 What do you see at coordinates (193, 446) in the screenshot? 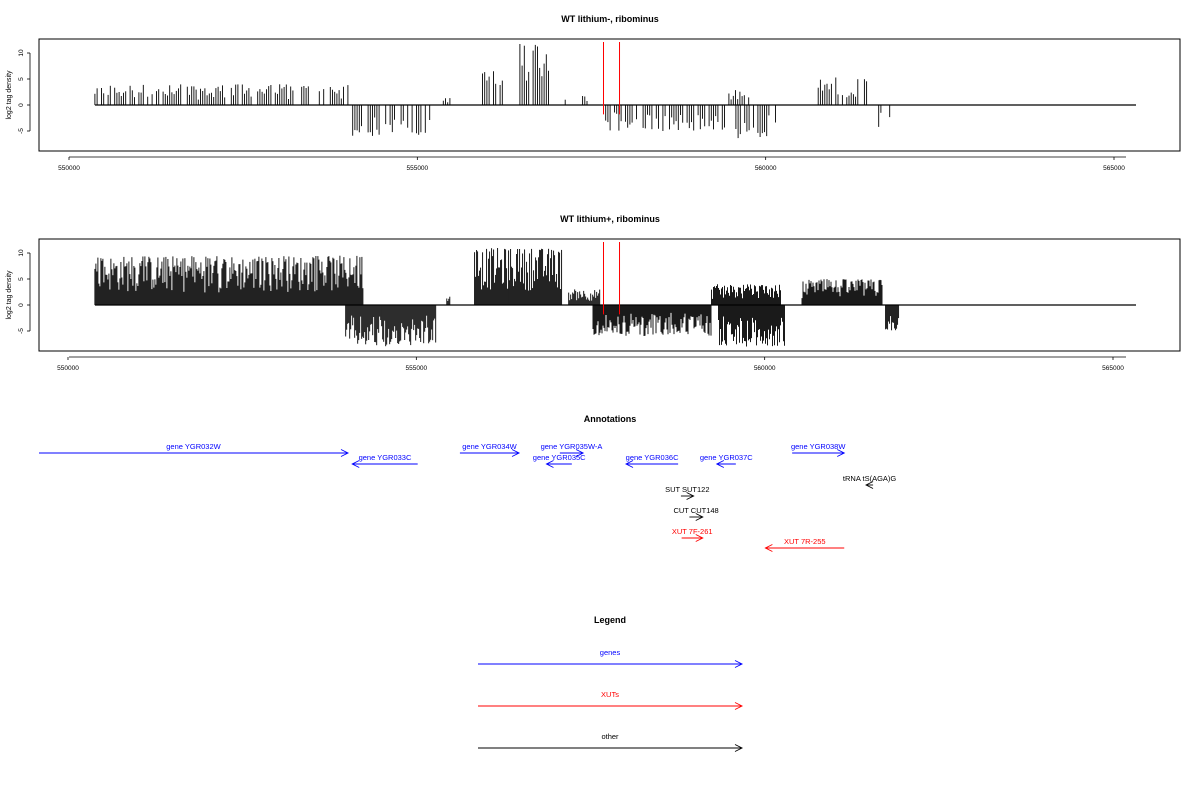
I see `feature-label: gene YGR032W` at bounding box center [193, 446].